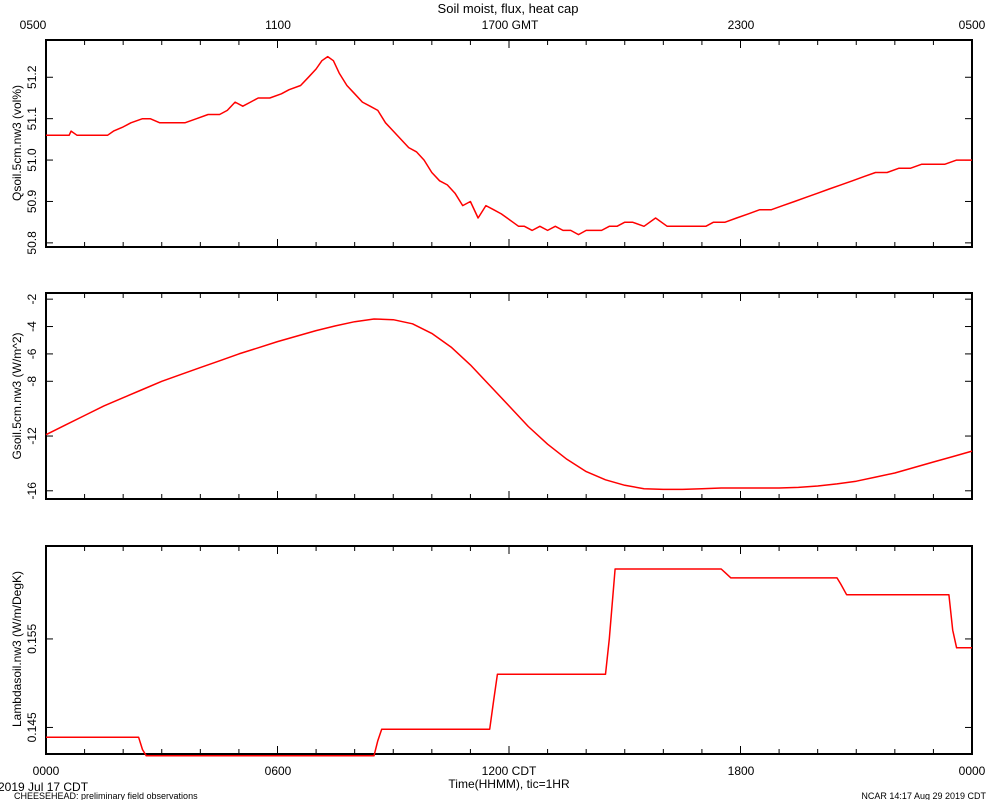  What do you see at coordinates (509, 784) in the screenshot?
I see `x-axis-title: Time(HHMM), tic=1HR` at bounding box center [509, 784].